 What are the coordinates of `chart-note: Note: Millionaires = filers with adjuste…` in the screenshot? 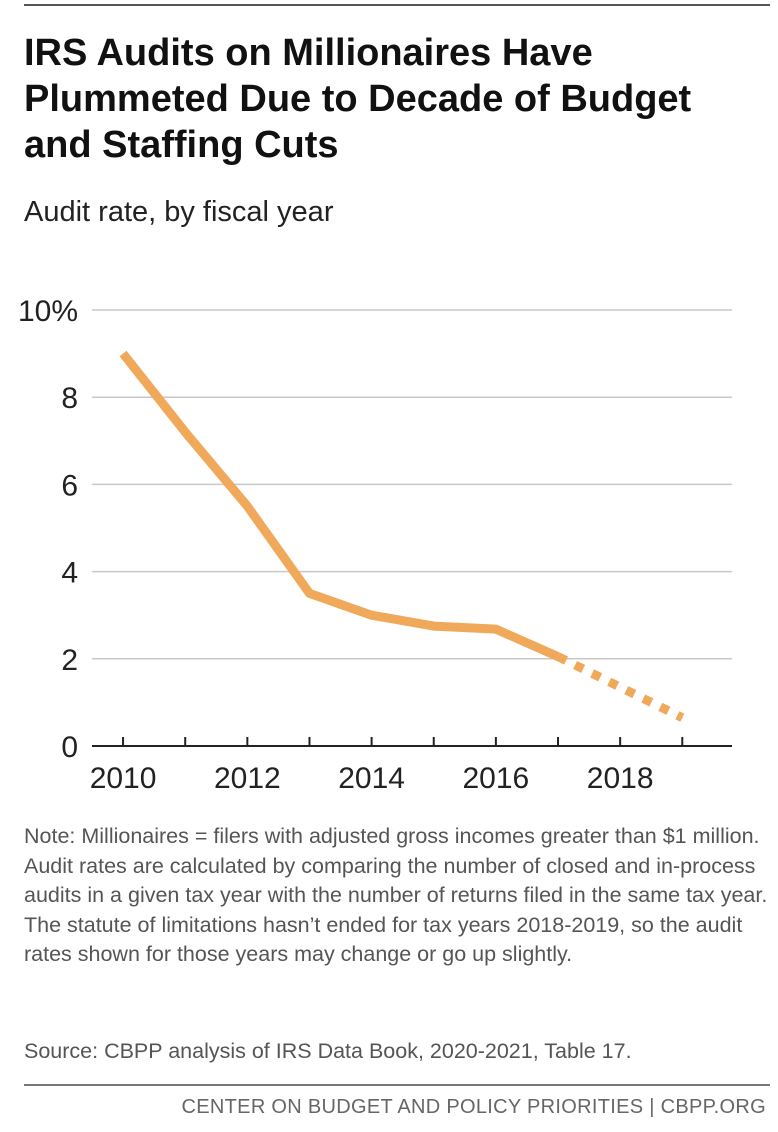 It's located at (396, 895).